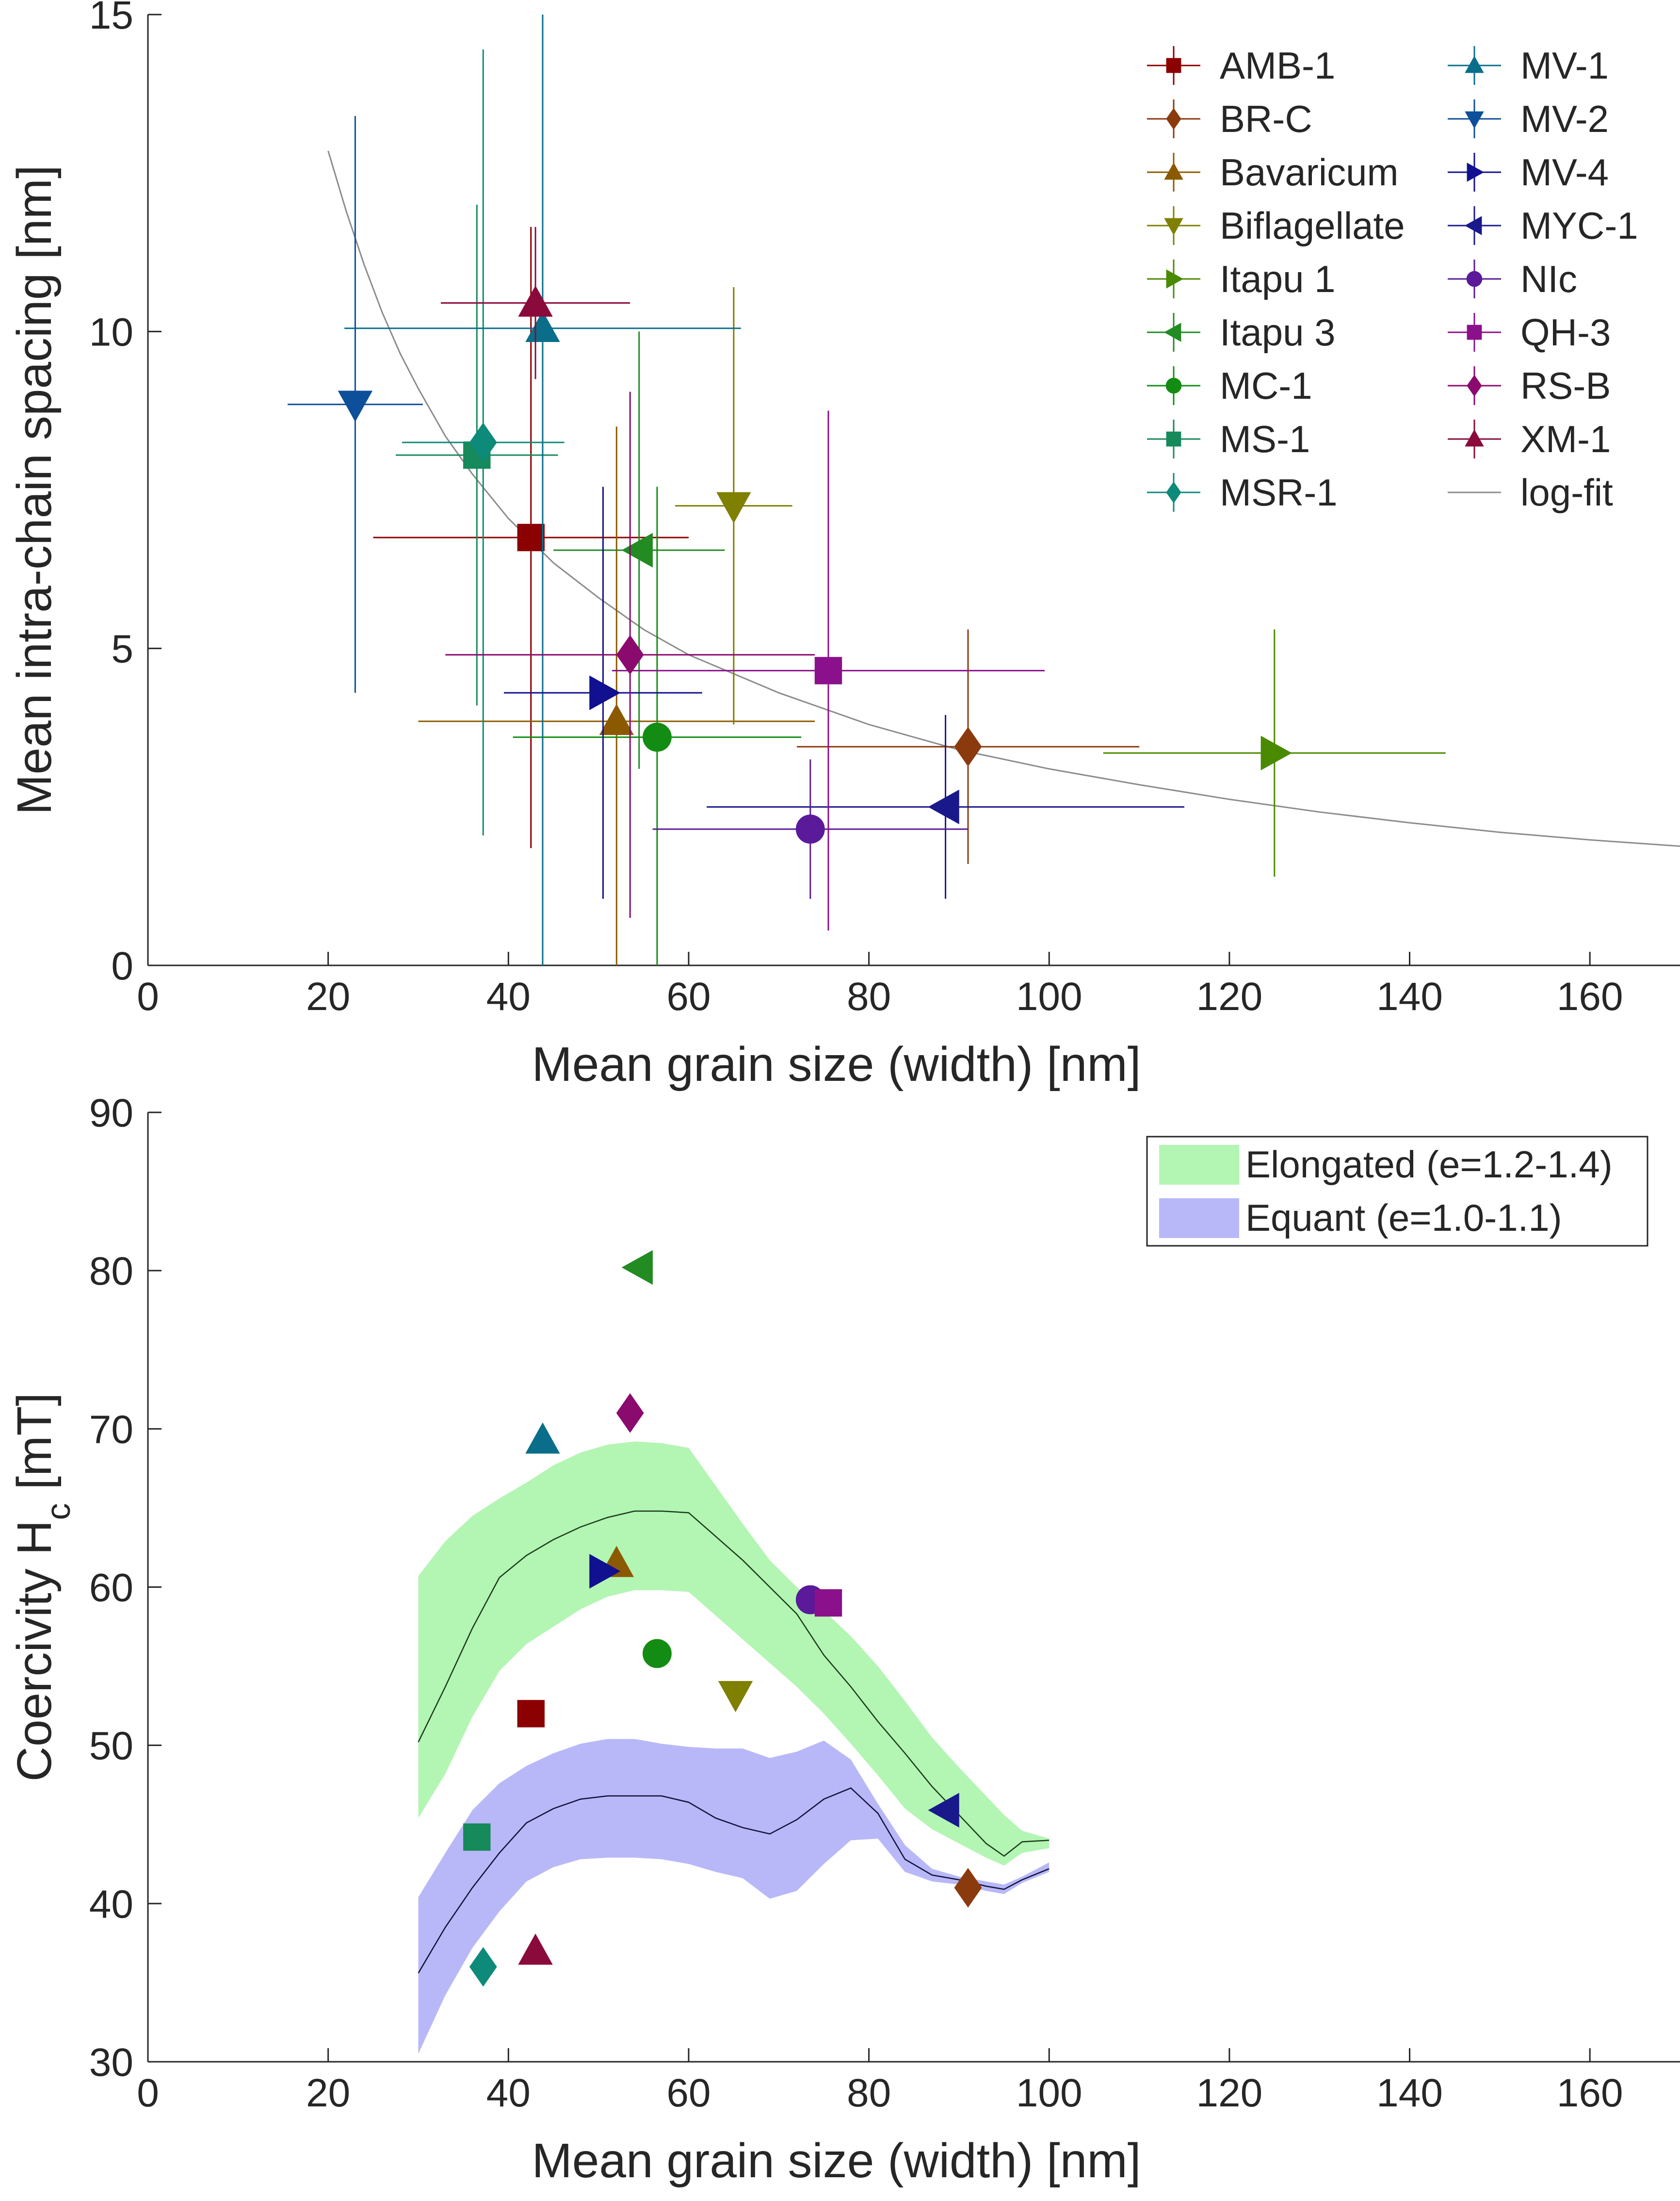 Image resolution: width=1680 pixels, height=2201 pixels. I want to click on legend-label-br-c: BR-C, so click(1266, 119).